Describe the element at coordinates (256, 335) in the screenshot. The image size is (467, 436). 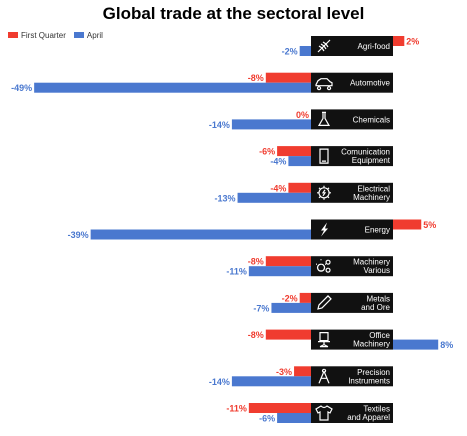
I see `value-label-first-quarter-office-machinery: -8%` at that location.